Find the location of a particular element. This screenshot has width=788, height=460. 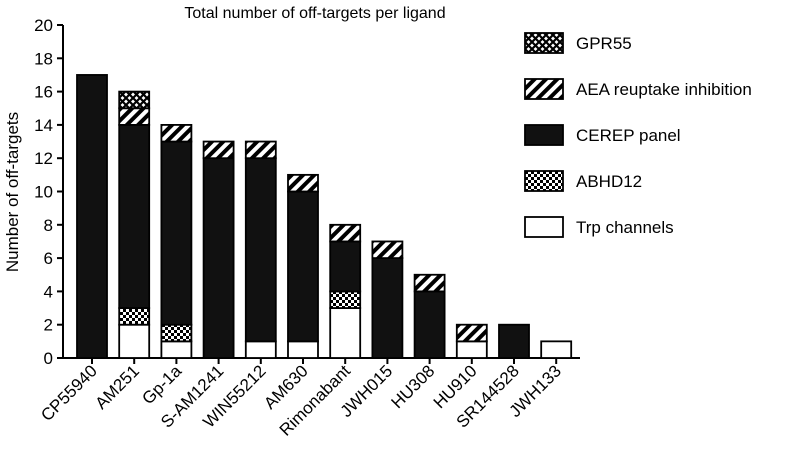

bar-HU910 is located at coordinates (471, 341).